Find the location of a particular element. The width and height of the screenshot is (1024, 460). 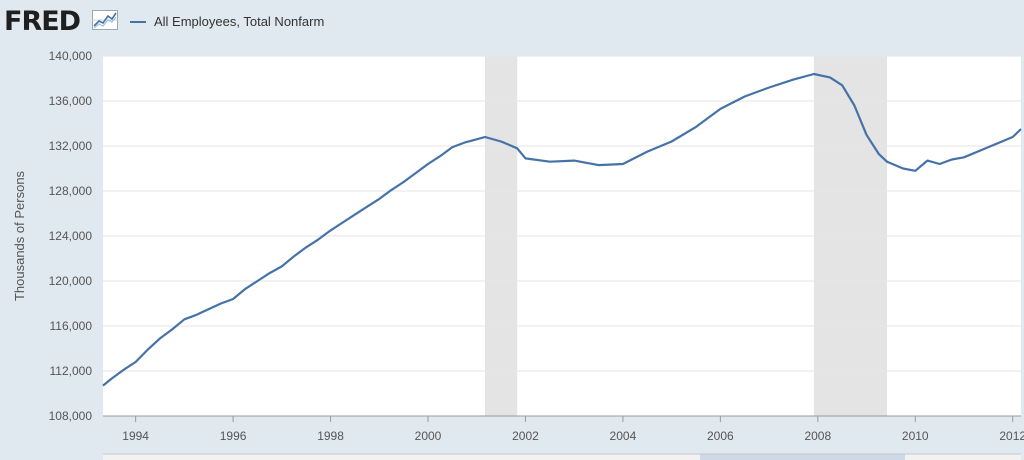

fred-logo: FRED is located at coordinates (42, 21).